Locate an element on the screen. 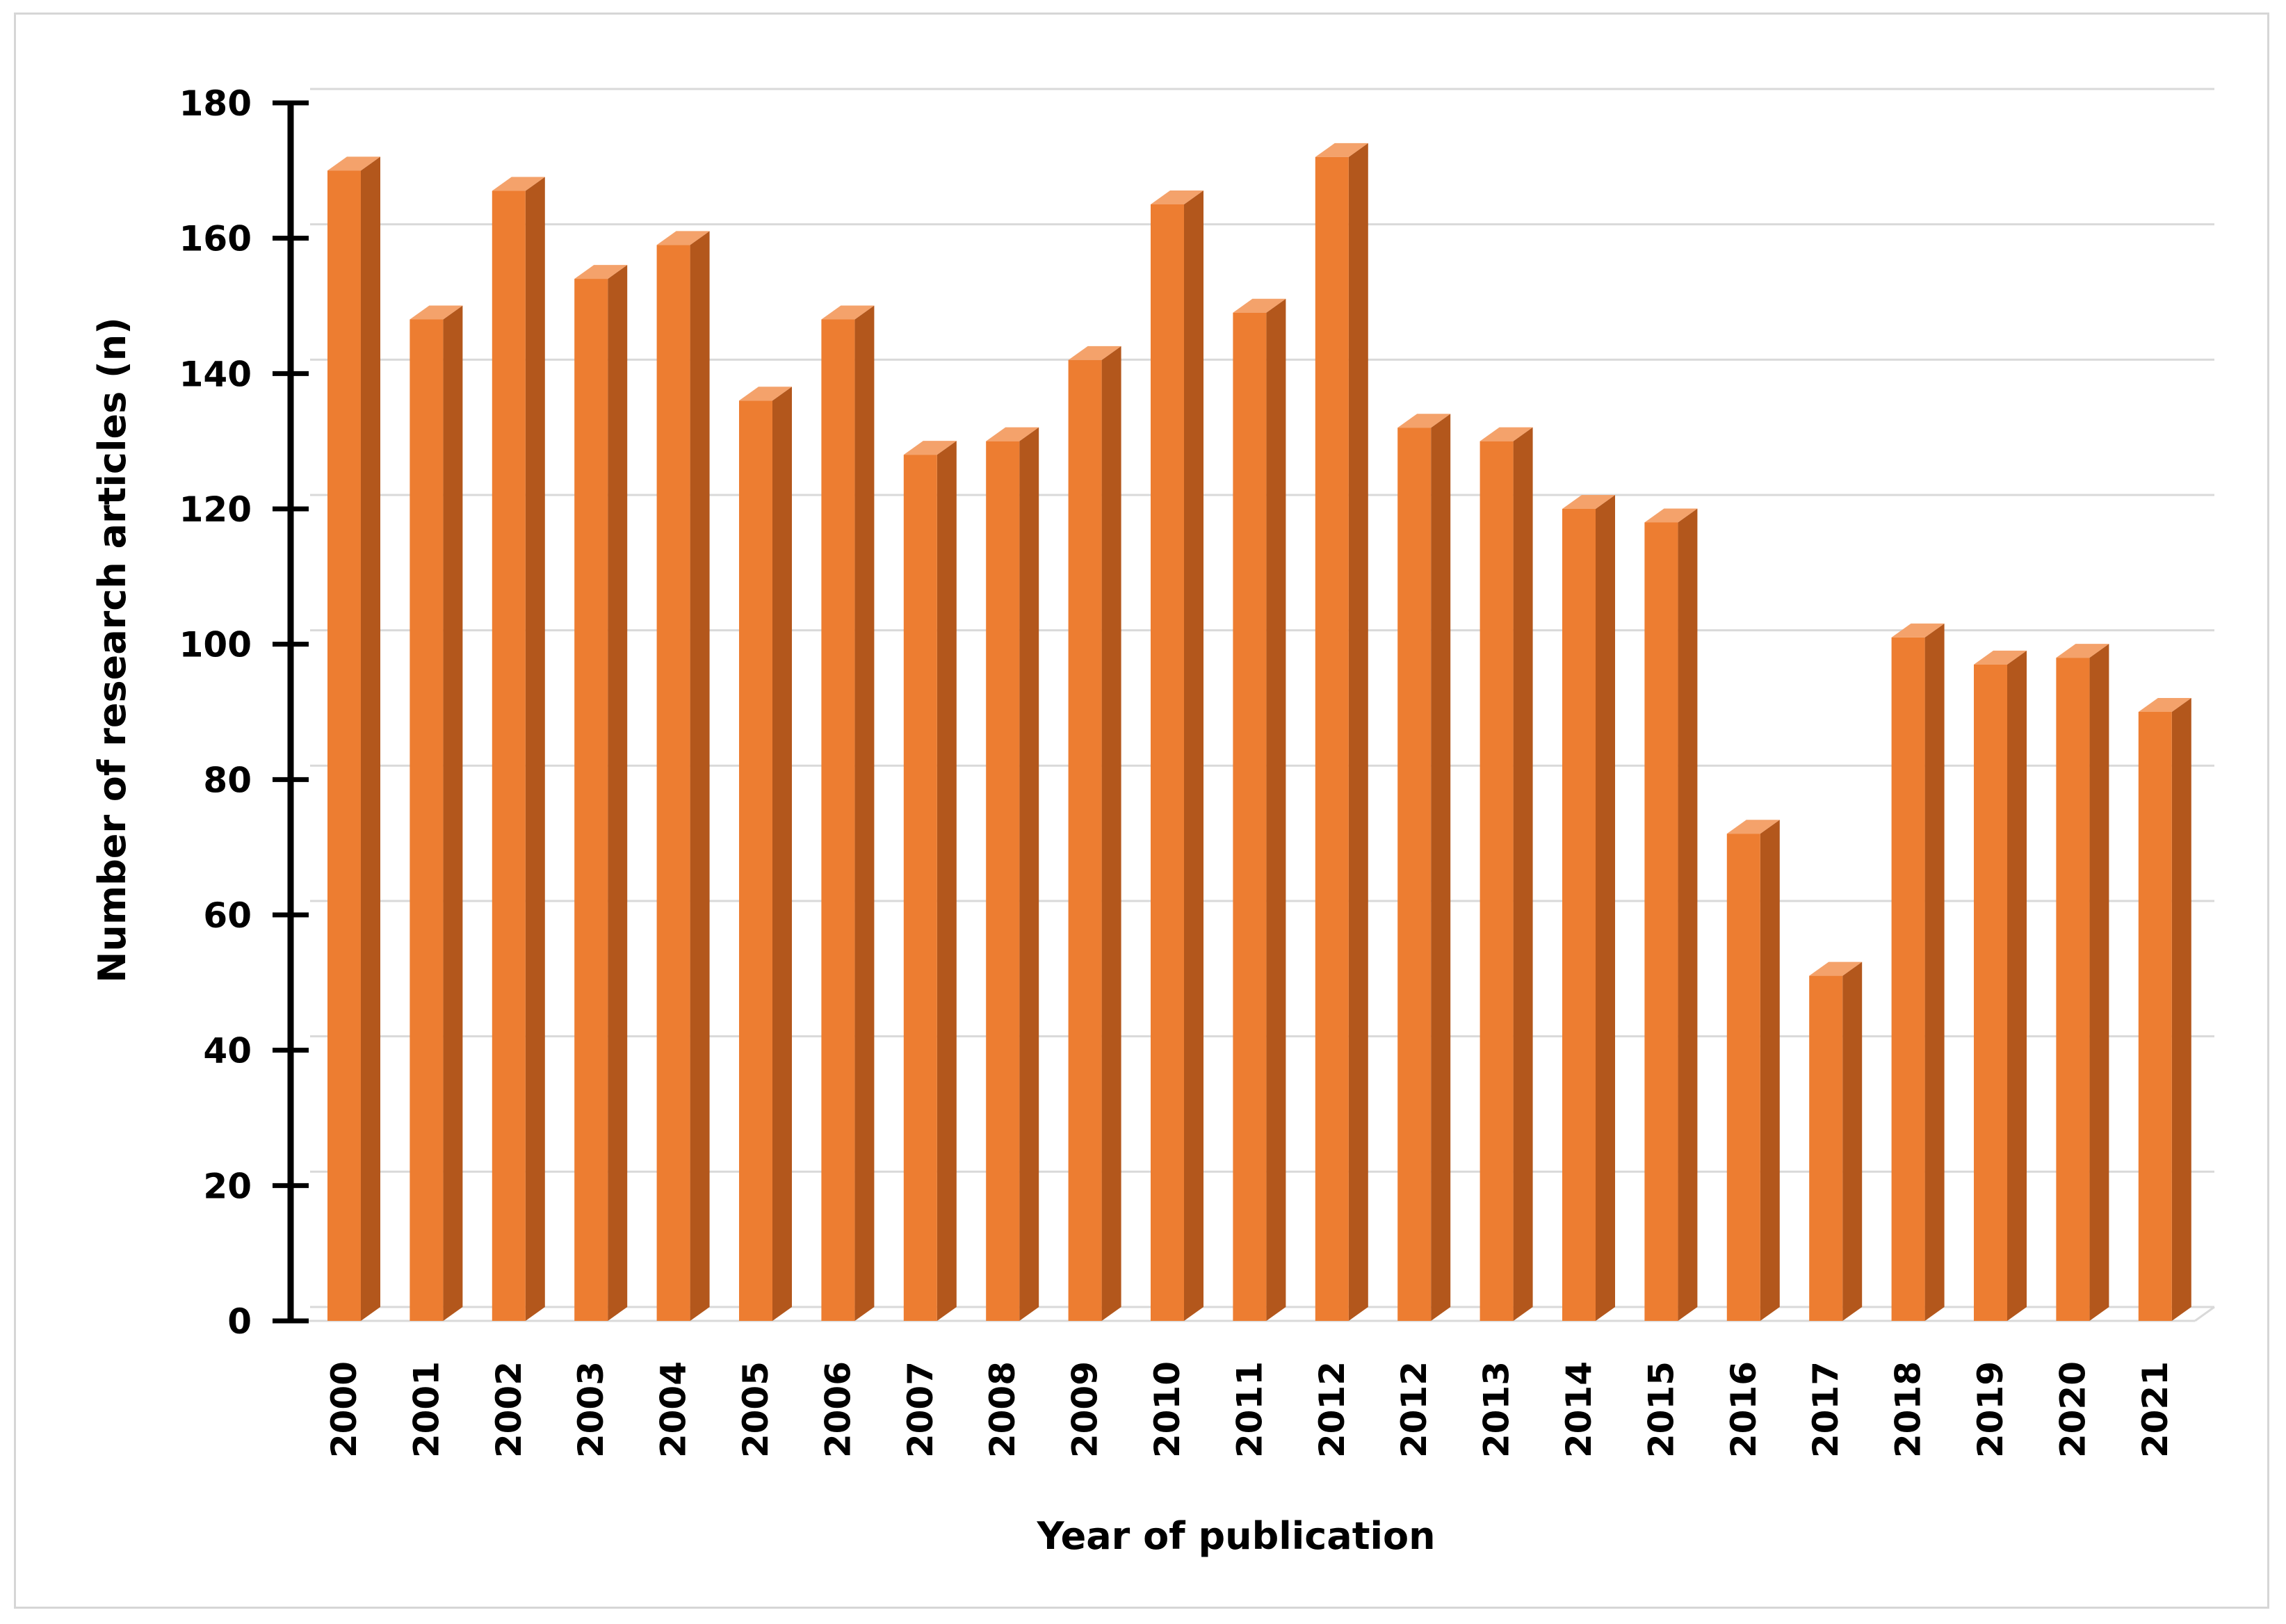 This screenshot has width=2286, height=1624. x-tick-label: 2014 is located at coordinates (1579, 1409).